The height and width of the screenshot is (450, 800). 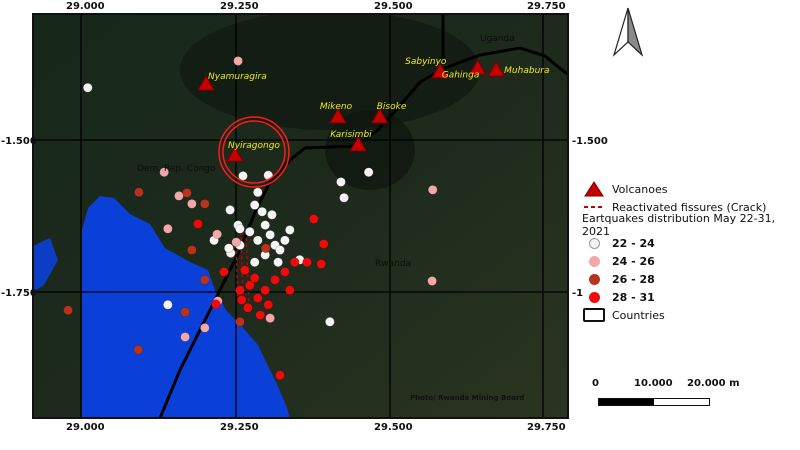 I want to click on x-tick-bottom: 29.500, so click(x=393, y=427).